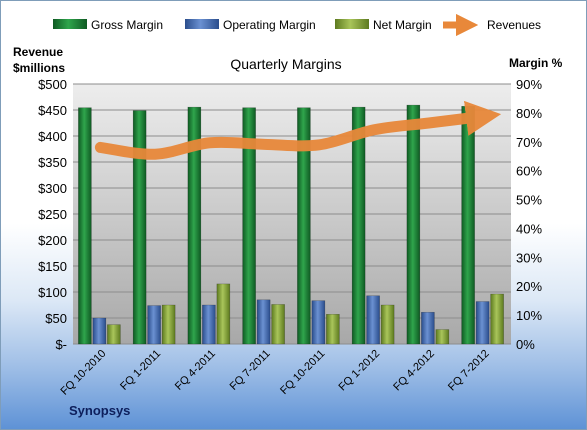  I want to click on y-right-tick-label: 0%, so click(525, 344).